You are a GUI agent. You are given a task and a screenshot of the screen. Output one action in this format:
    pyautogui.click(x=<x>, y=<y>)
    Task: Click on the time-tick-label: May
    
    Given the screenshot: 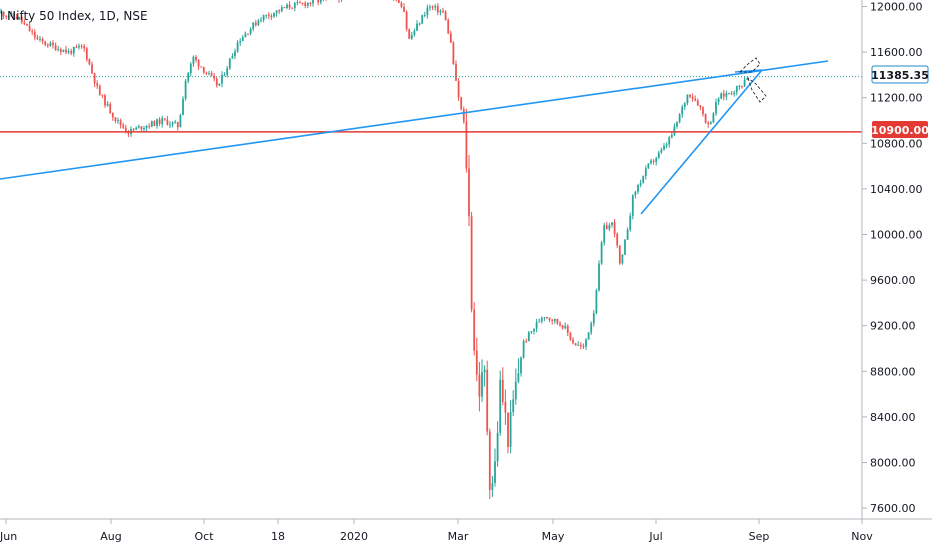 What is the action you would take?
    pyautogui.click(x=553, y=536)
    